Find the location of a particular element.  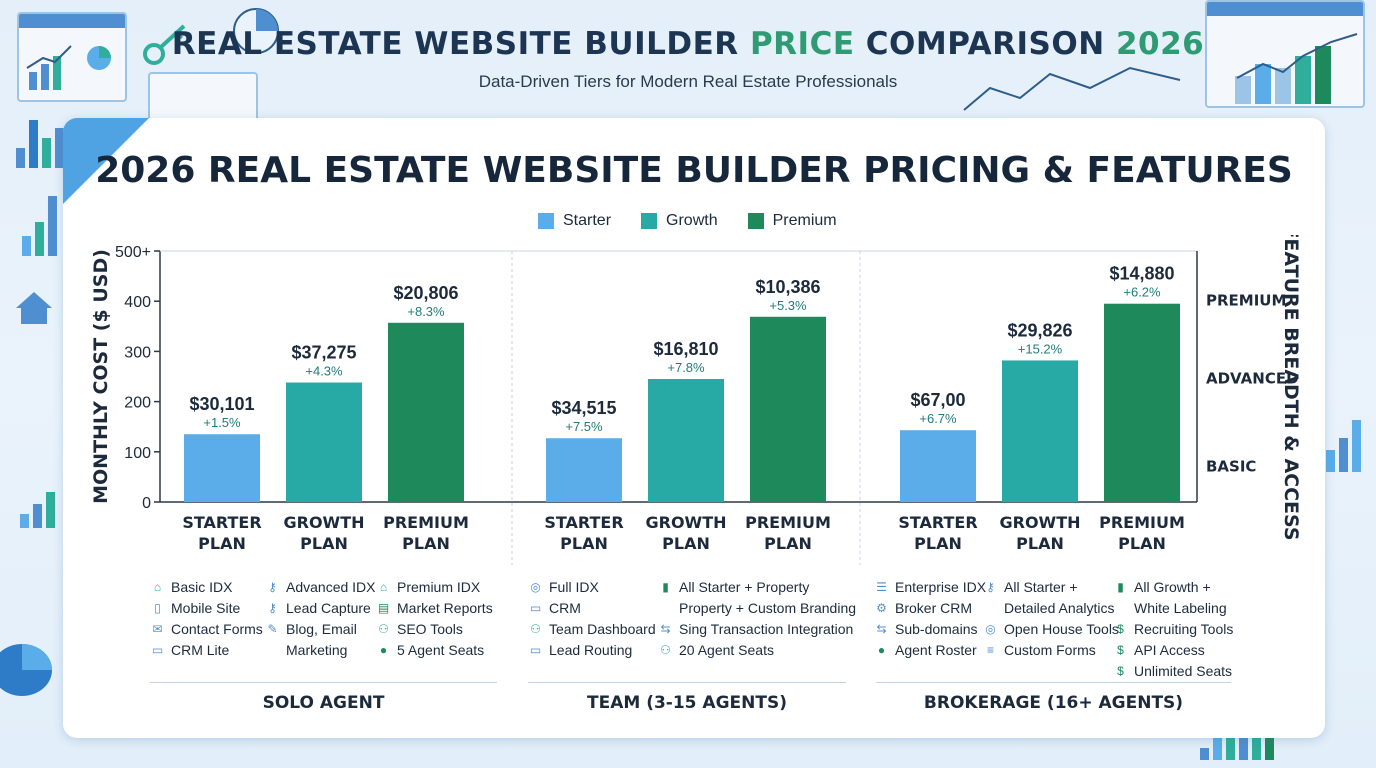

feature-text: Full IDX is located at coordinates (574, 587).